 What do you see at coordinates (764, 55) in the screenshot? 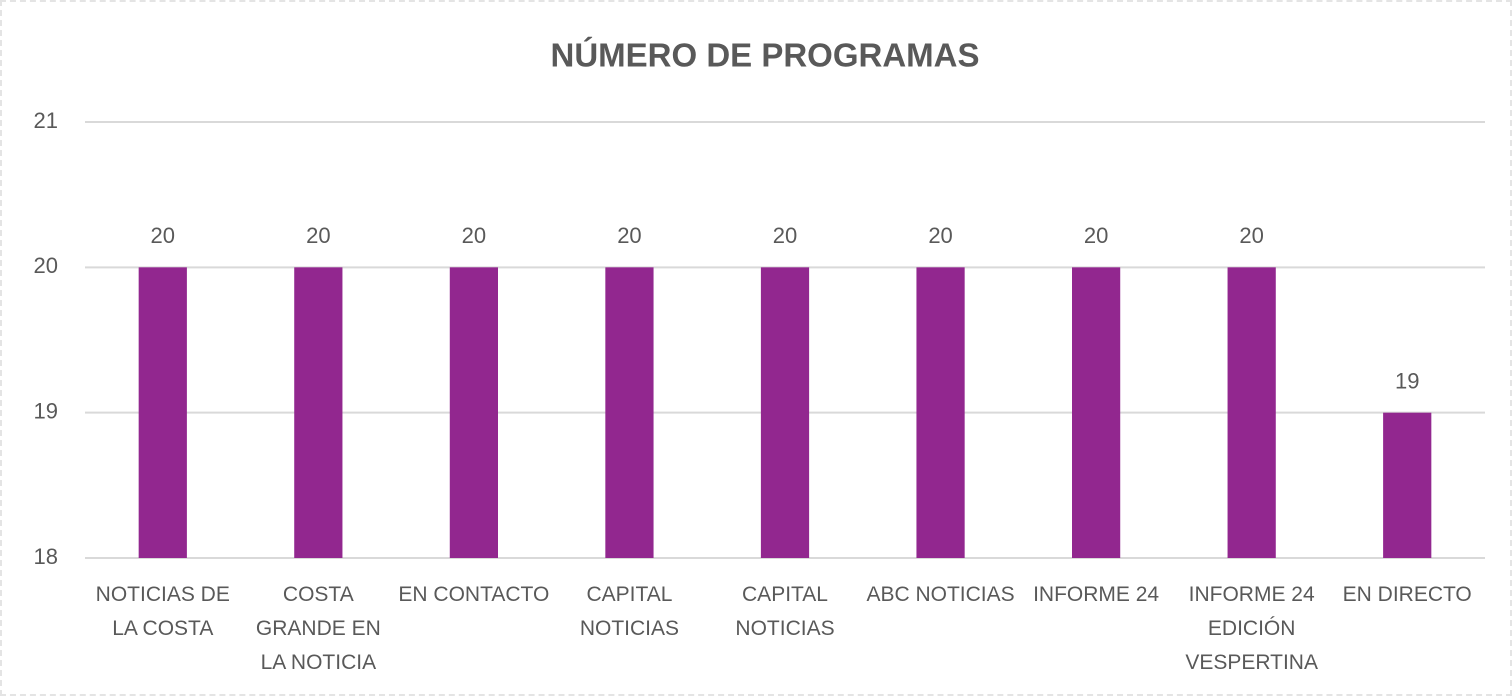
I see `chart-title: NÚMERO DE PROGRAMAS` at bounding box center [764, 55].